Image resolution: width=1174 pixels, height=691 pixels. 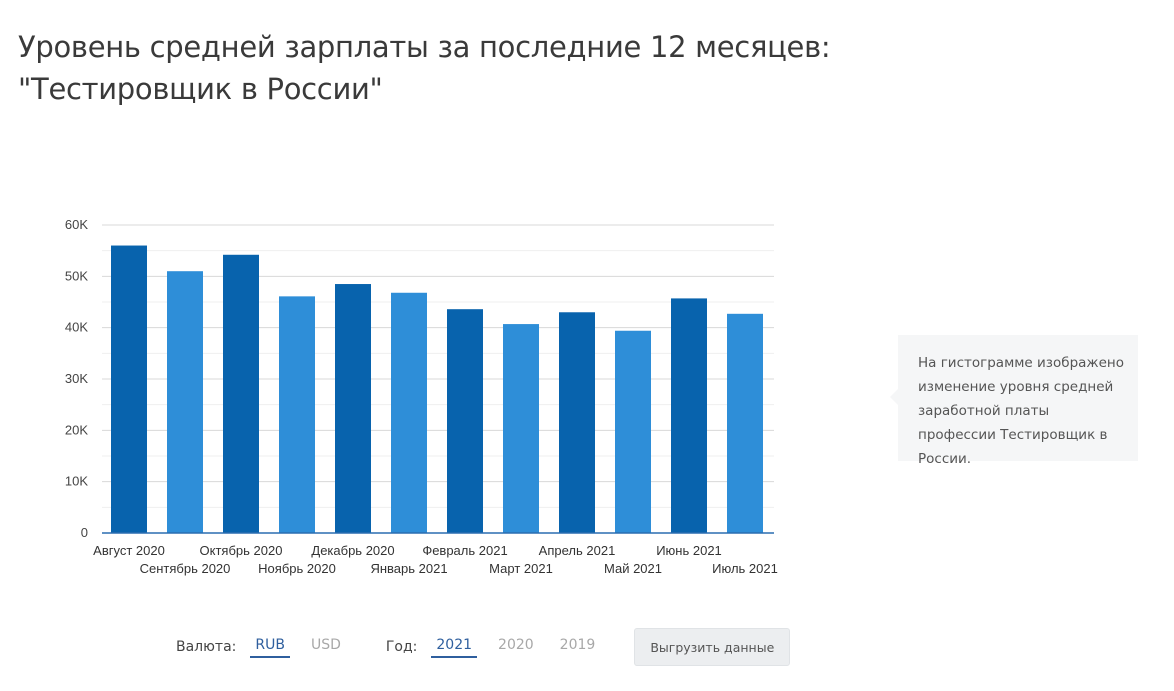 What do you see at coordinates (76, 327) in the screenshot?
I see `y-tick-label: 40K` at bounding box center [76, 327].